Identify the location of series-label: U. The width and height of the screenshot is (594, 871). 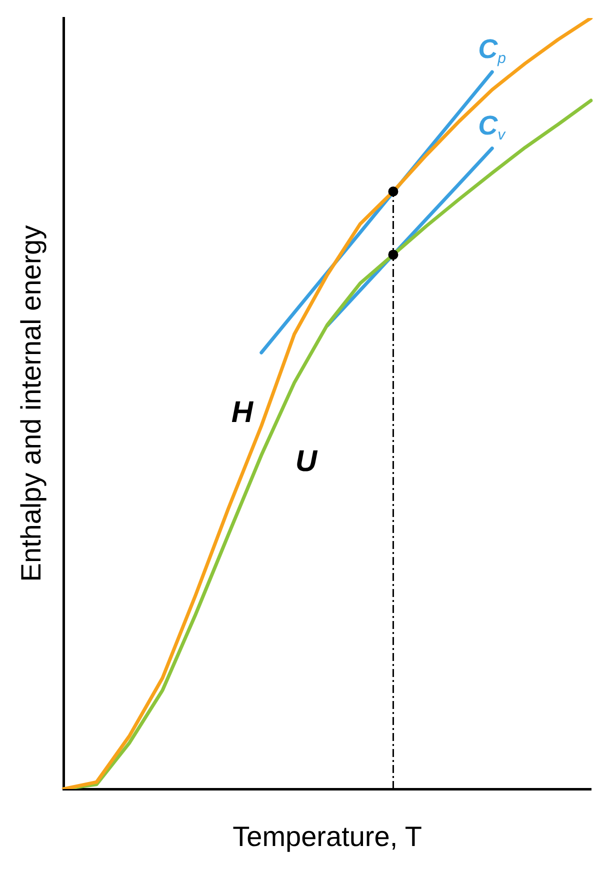
(306, 461).